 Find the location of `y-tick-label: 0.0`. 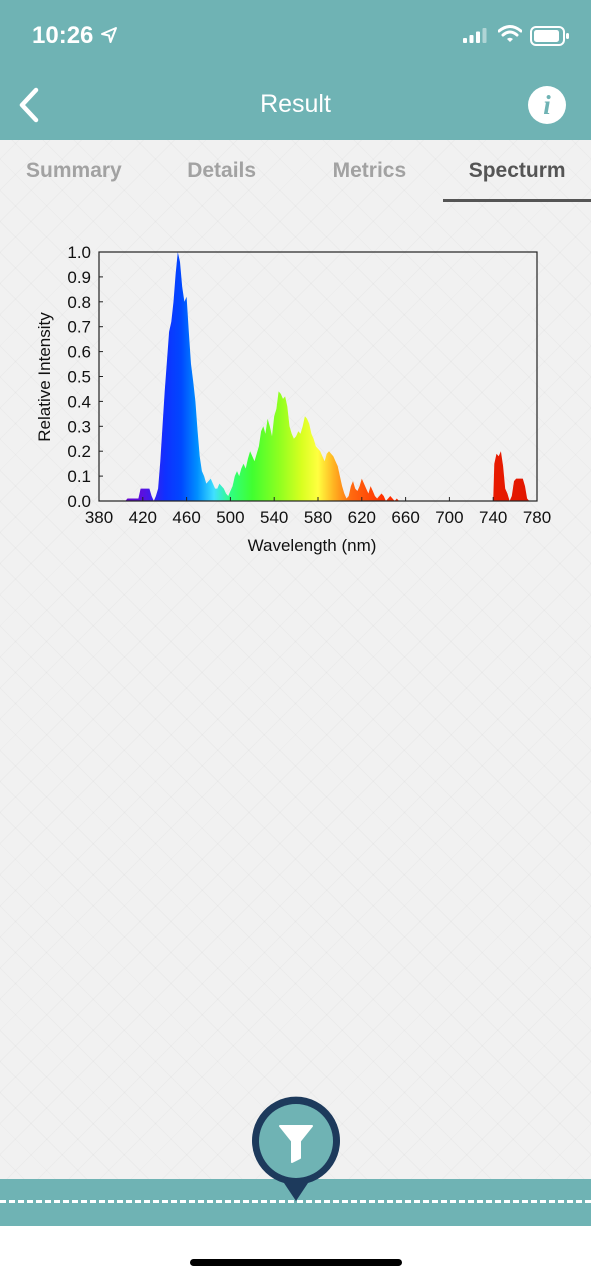

y-tick-label: 0.0 is located at coordinates (79, 501).